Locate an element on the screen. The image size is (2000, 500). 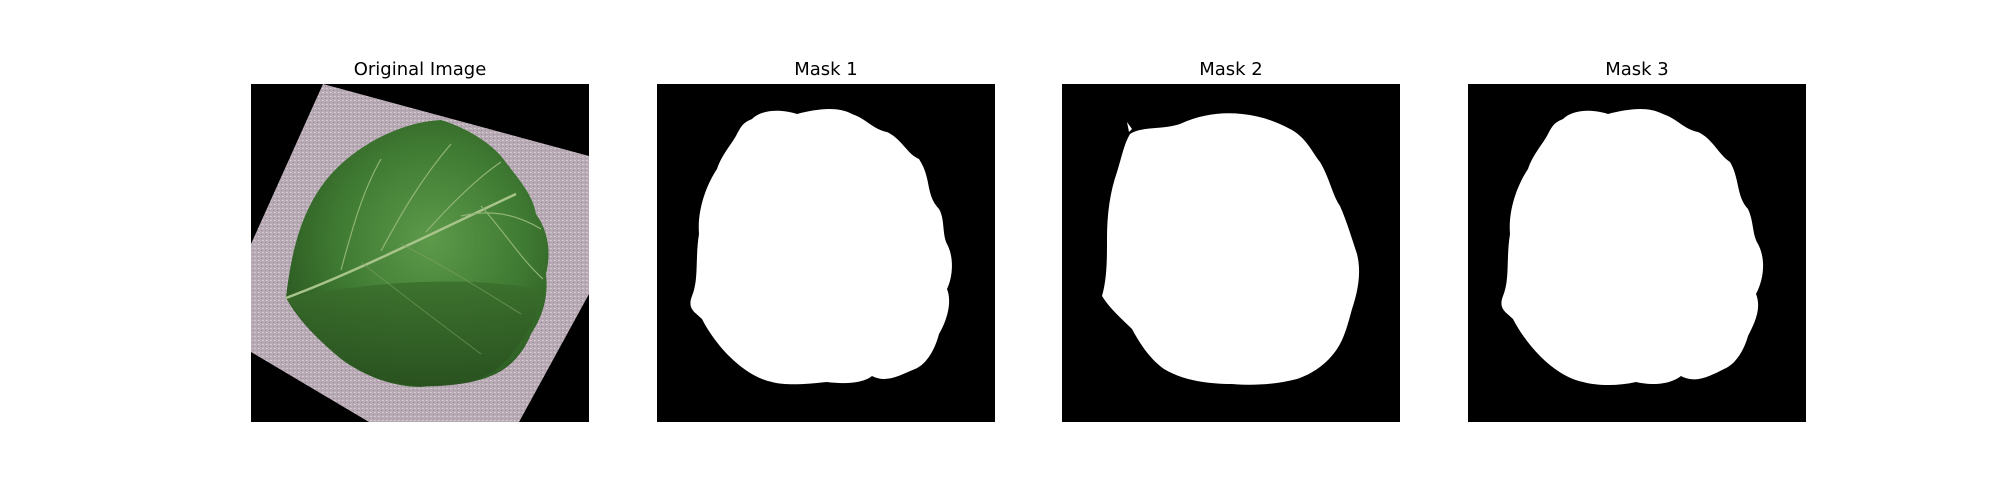
mask-2-image is located at coordinates (1231, 253).